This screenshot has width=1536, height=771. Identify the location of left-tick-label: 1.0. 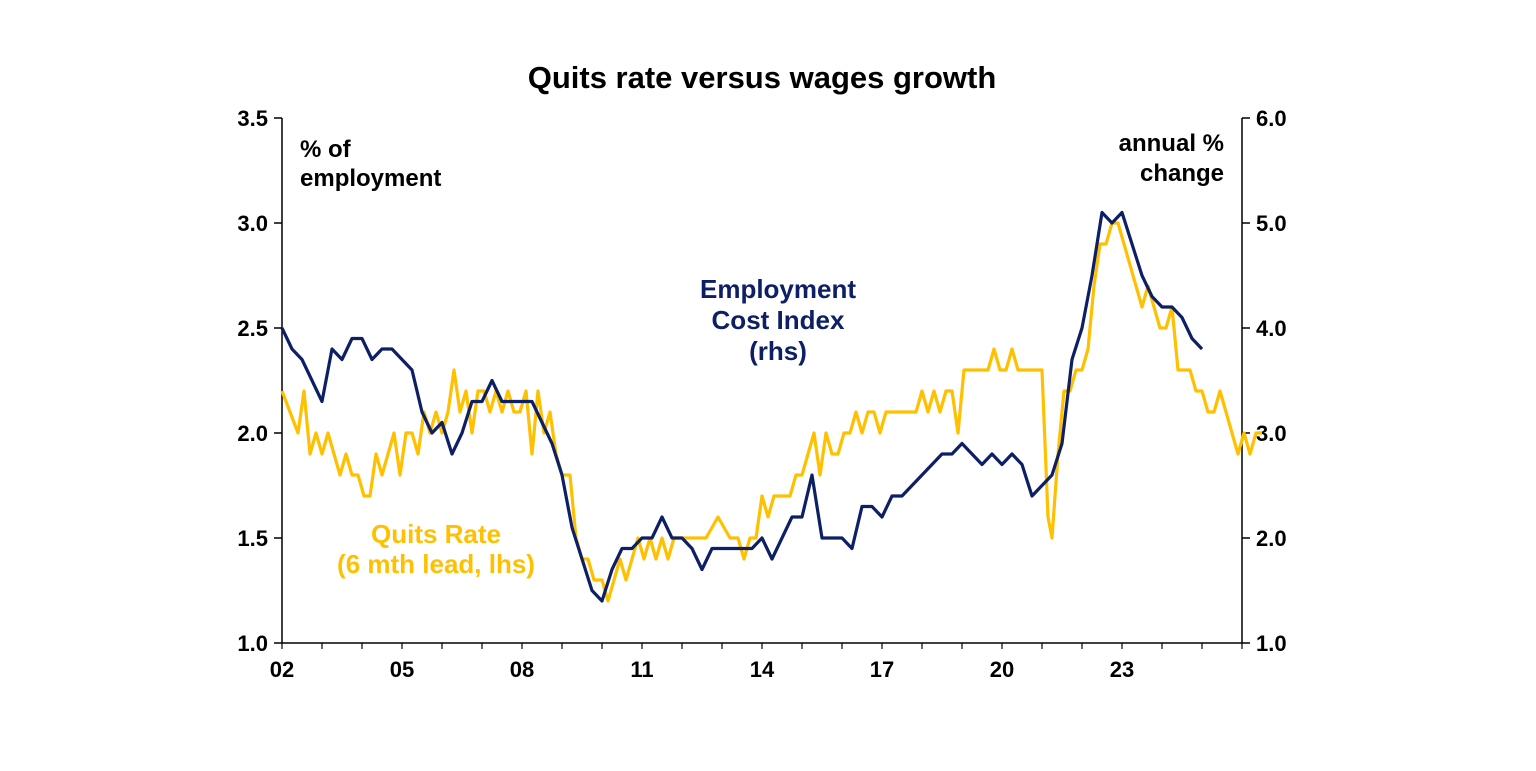
(252, 643).